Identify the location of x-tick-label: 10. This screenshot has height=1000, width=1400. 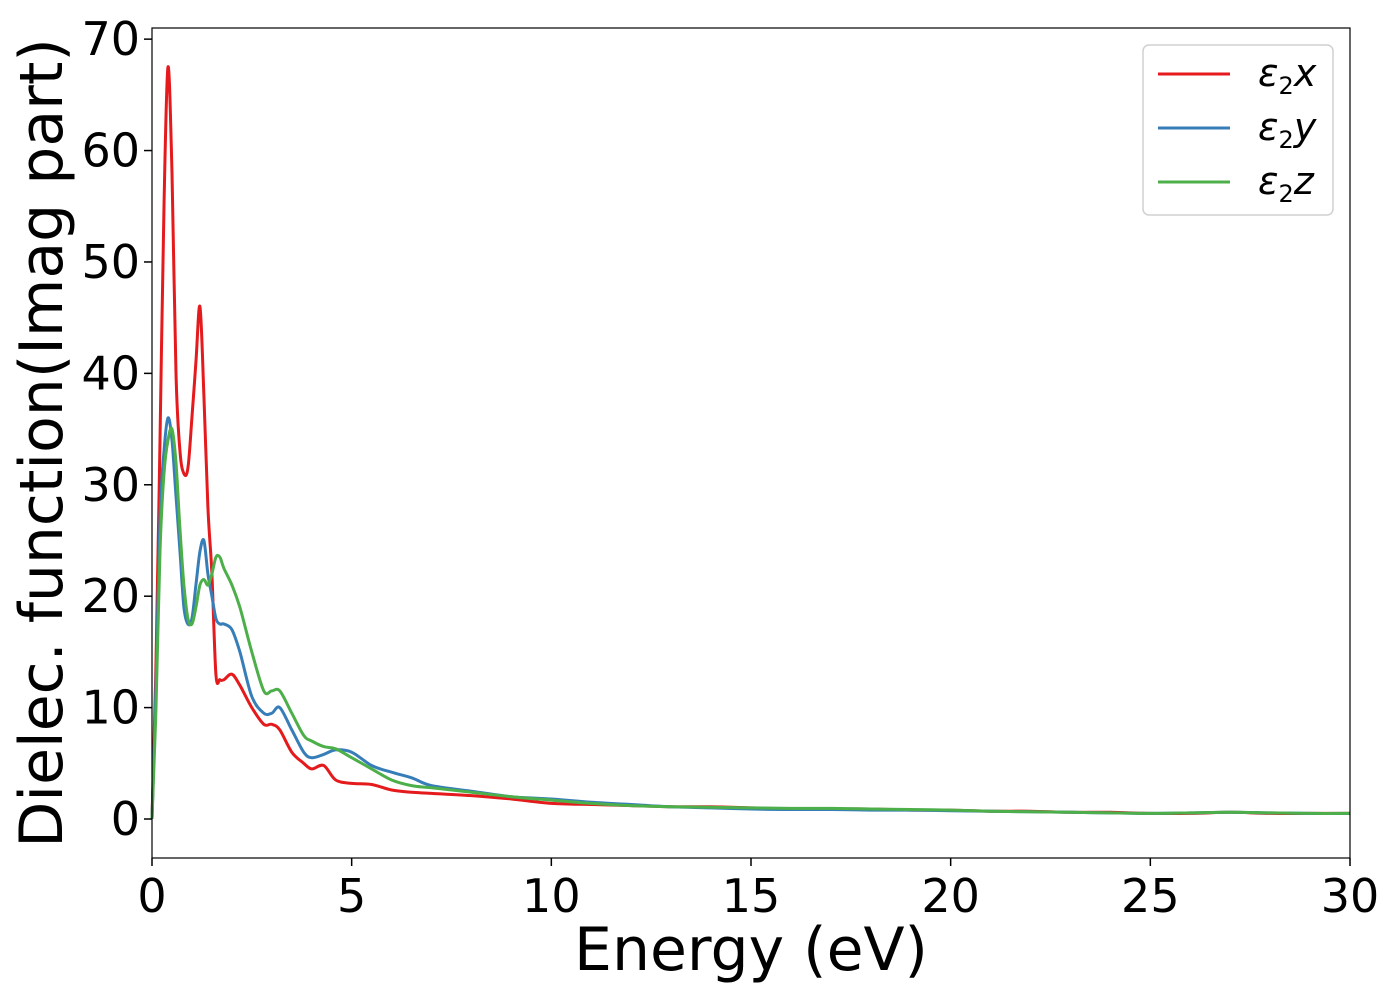
(551, 896).